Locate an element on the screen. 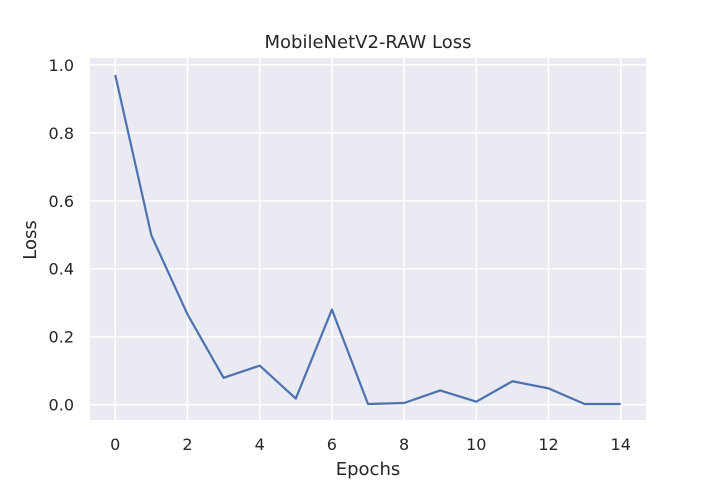  x-axis-label: Epochs is located at coordinates (368, 469).